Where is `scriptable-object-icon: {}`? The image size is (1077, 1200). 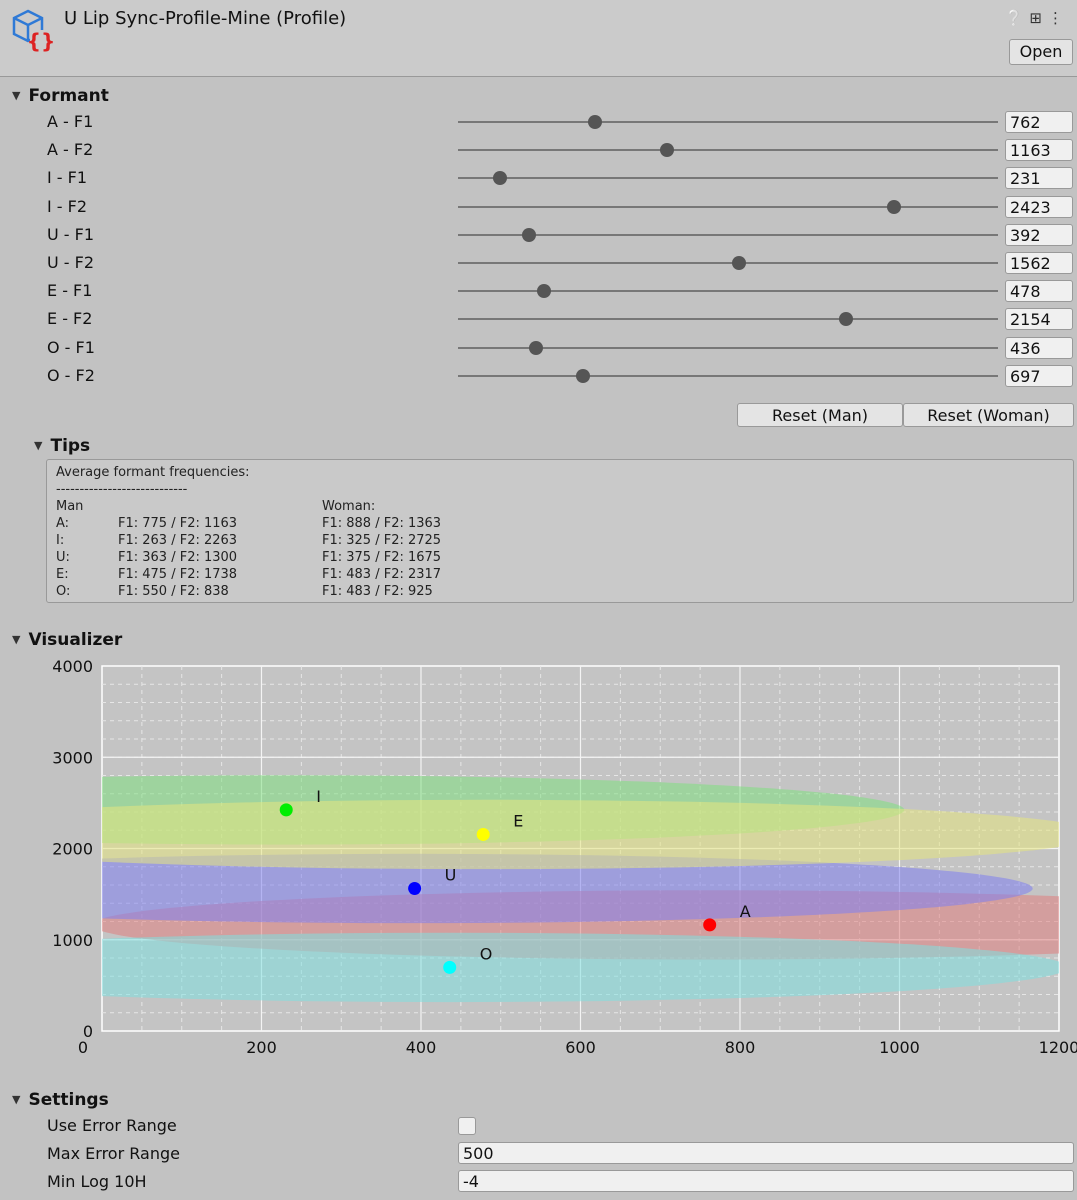 scriptable-object-icon: {} is located at coordinates (33, 30).